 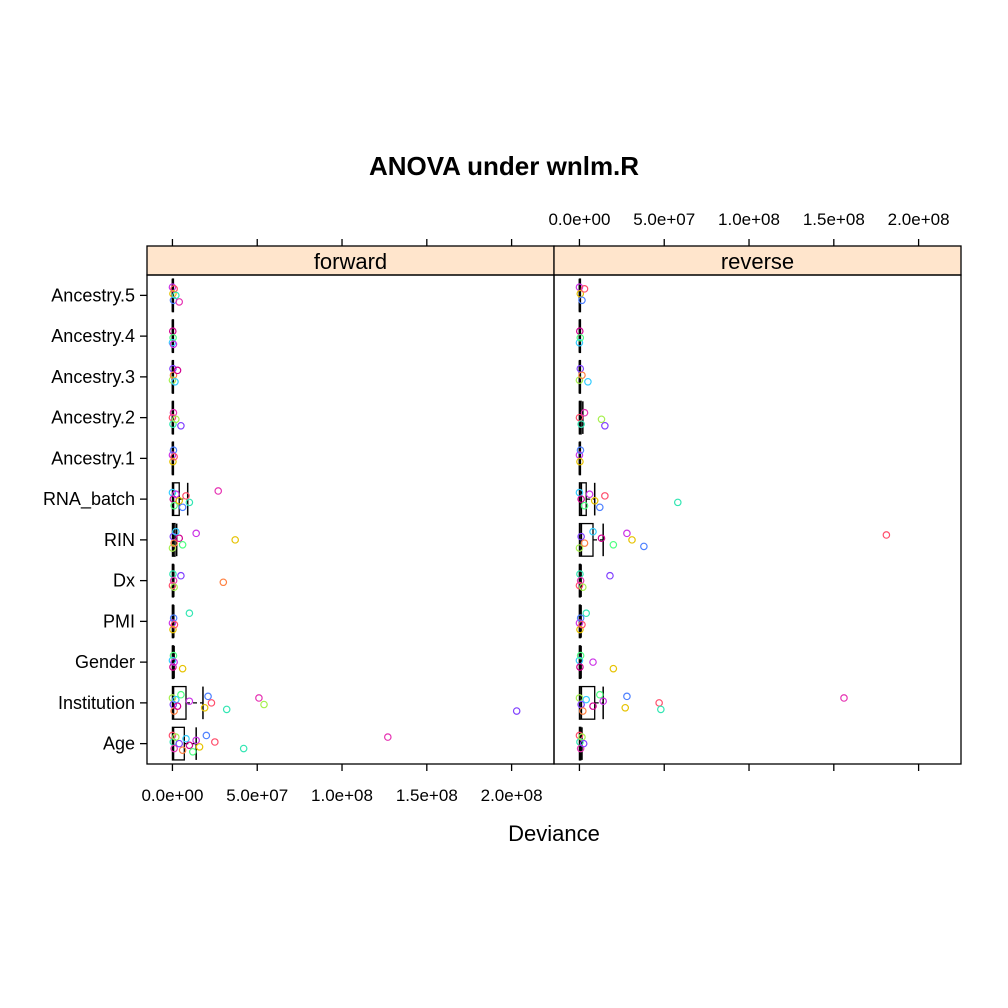 What do you see at coordinates (504, 166) in the screenshot?
I see `chart-title: ANOVA under wnlm.R` at bounding box center [504, 166].